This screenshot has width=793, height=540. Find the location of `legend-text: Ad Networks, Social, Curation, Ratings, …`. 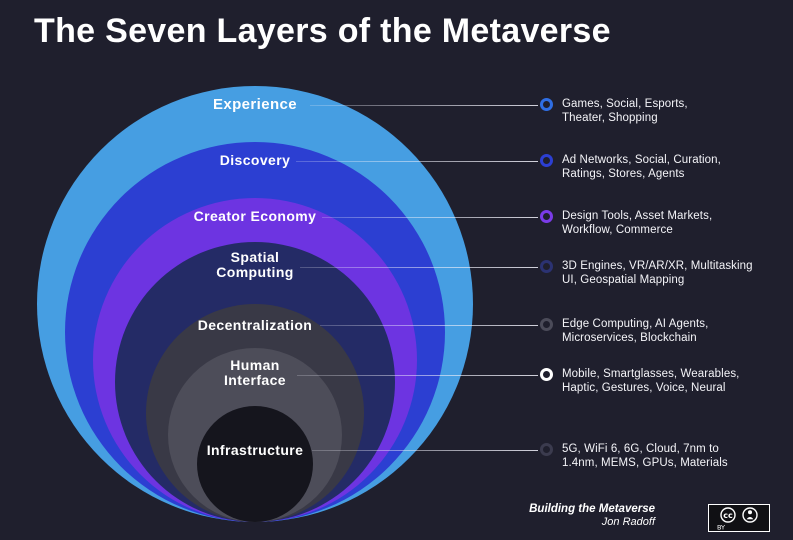

legend-text: Ad Networks, Social, Curation, Ratings, … is located at coordinates (641, 167).